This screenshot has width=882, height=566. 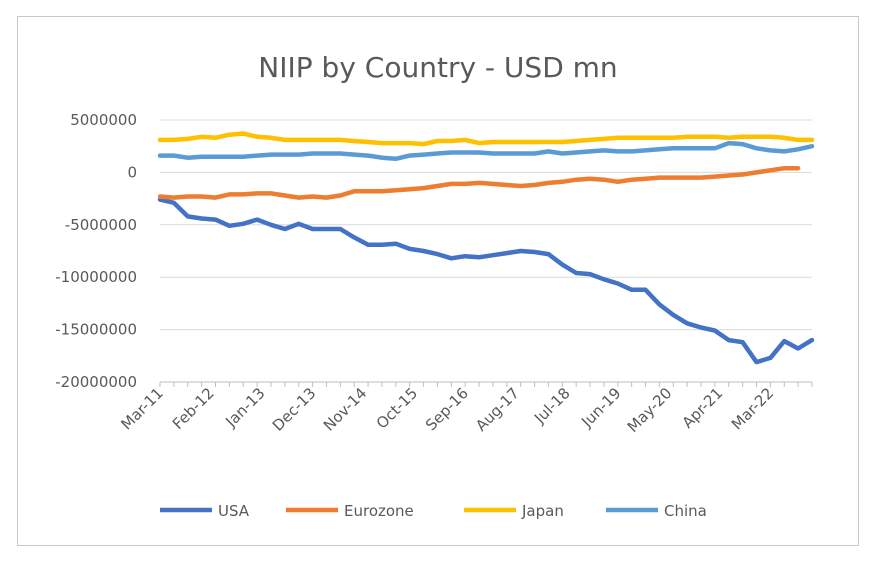 What do you see at coordinates (193, 408) in the screenshot?
I see `x-tick-label: Feb-12` at bounding box center [193, 408].